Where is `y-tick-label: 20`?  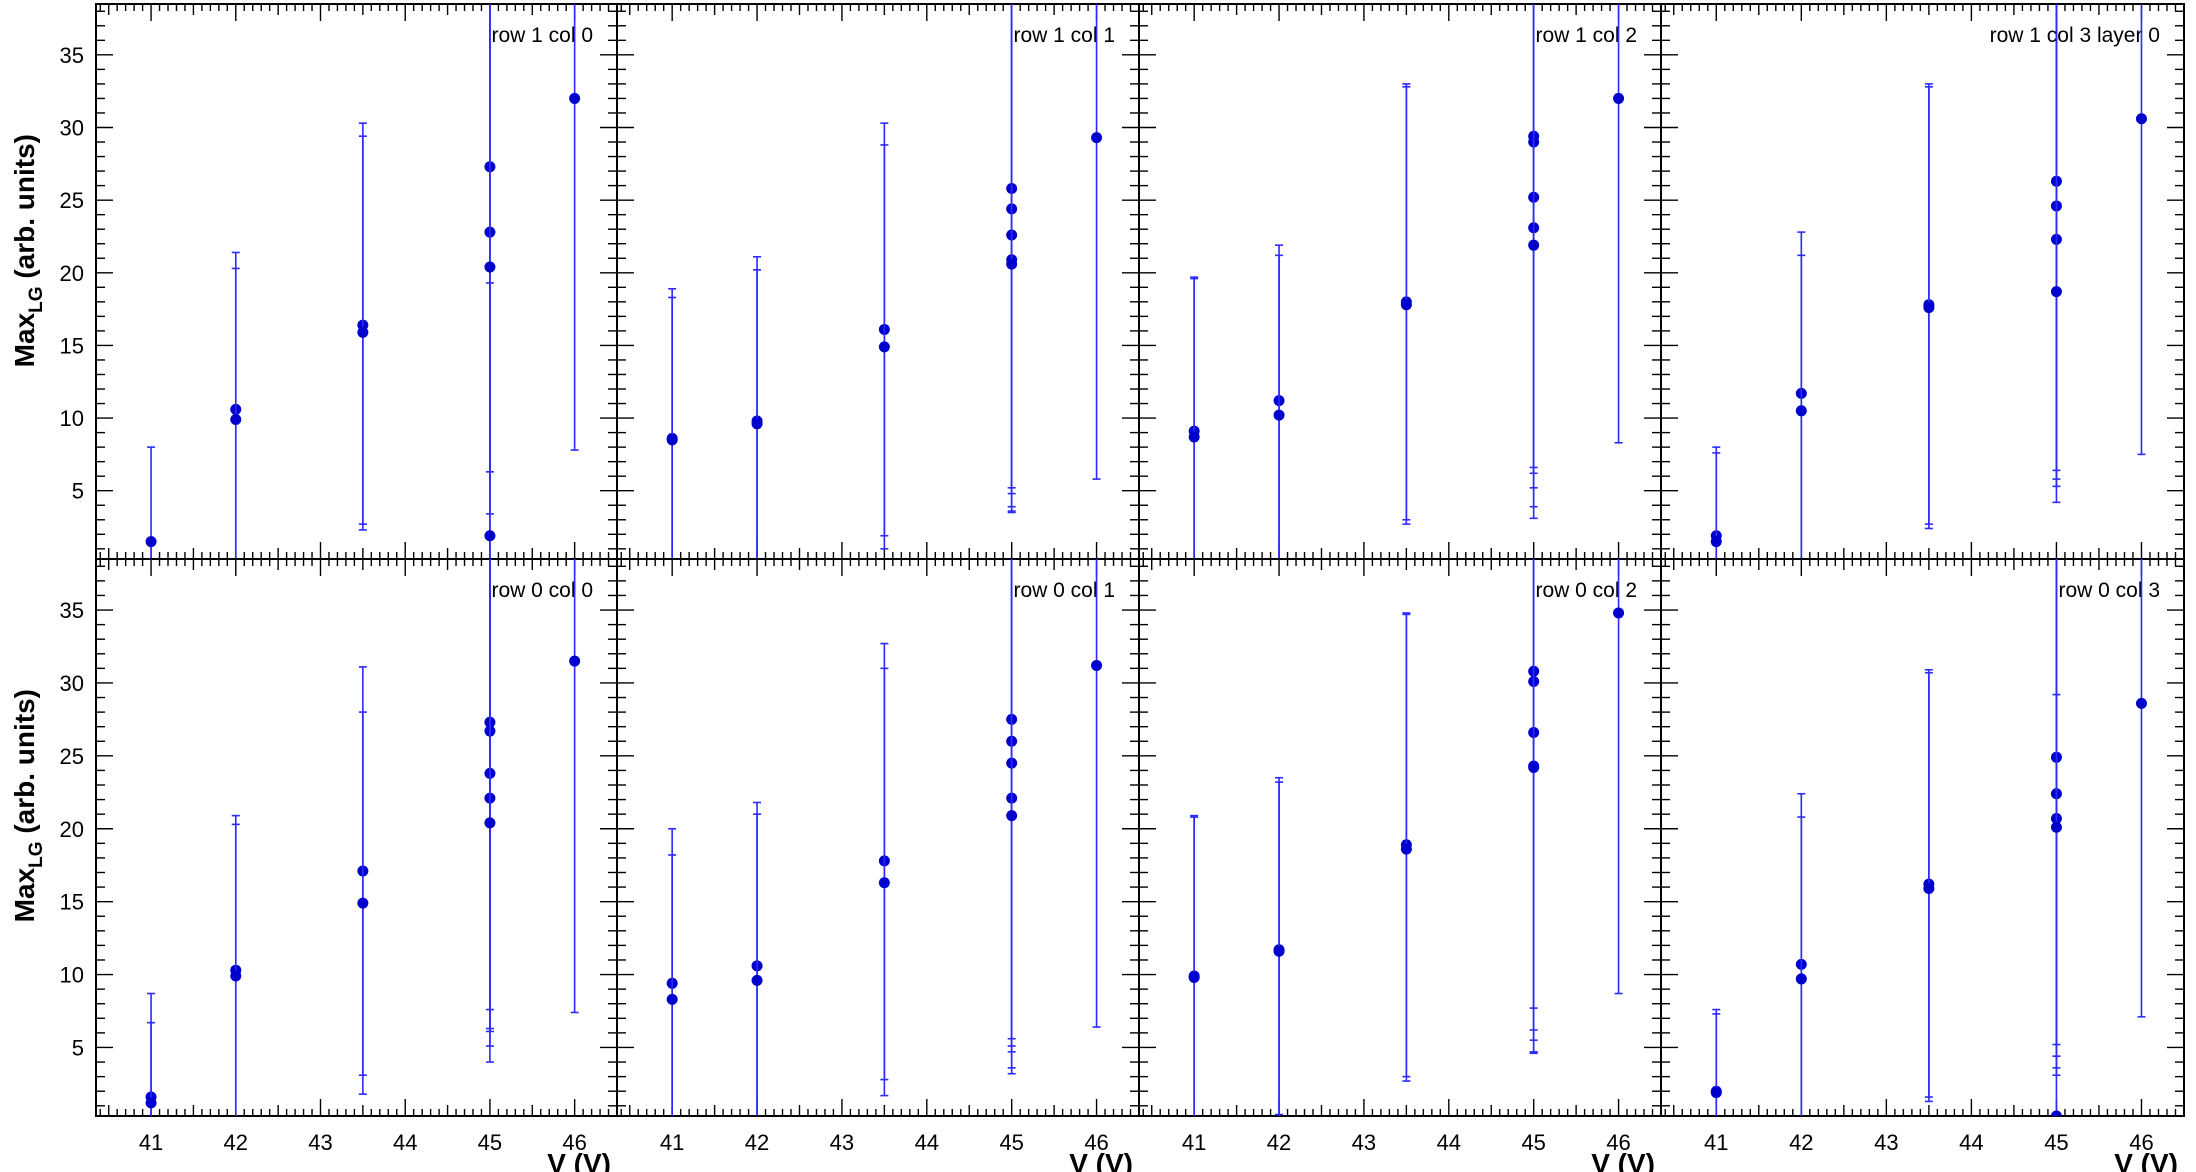
y-tick-label: 20 is located at coordinates (72, 829).